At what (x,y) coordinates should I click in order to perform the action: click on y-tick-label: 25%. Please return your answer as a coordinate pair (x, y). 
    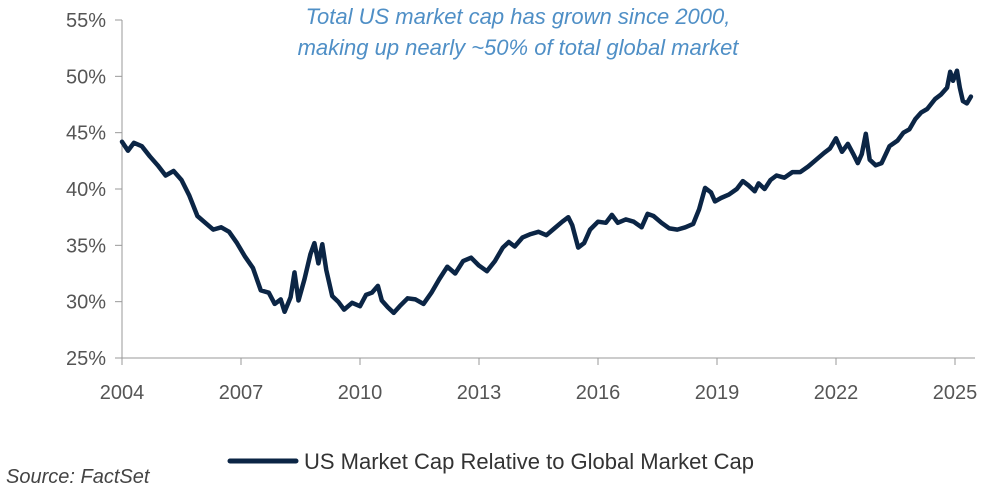
    Looking at the image, I should click on (86, 359).